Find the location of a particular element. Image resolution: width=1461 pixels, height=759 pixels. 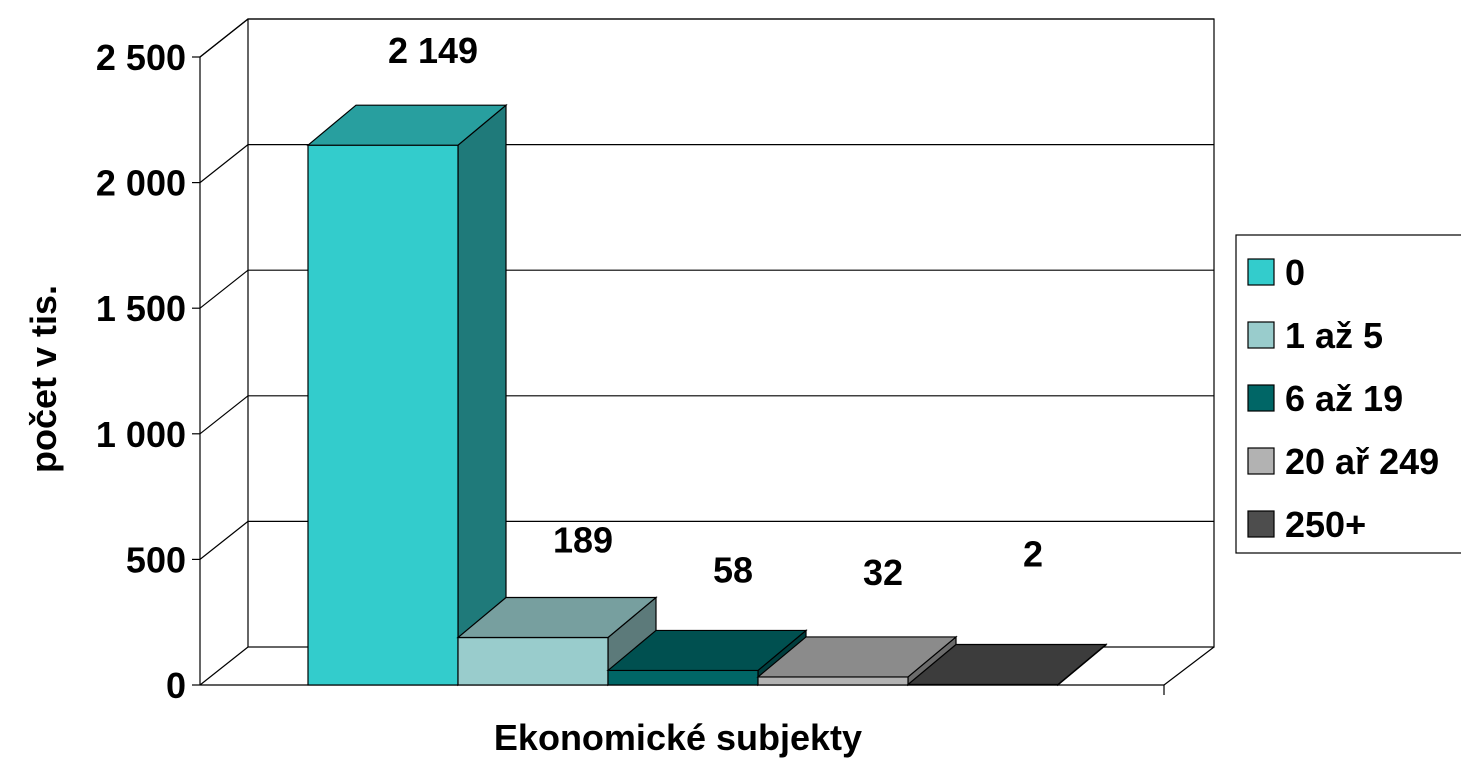

y-tick-label: 1 000 is located at coordinates (141, 434).